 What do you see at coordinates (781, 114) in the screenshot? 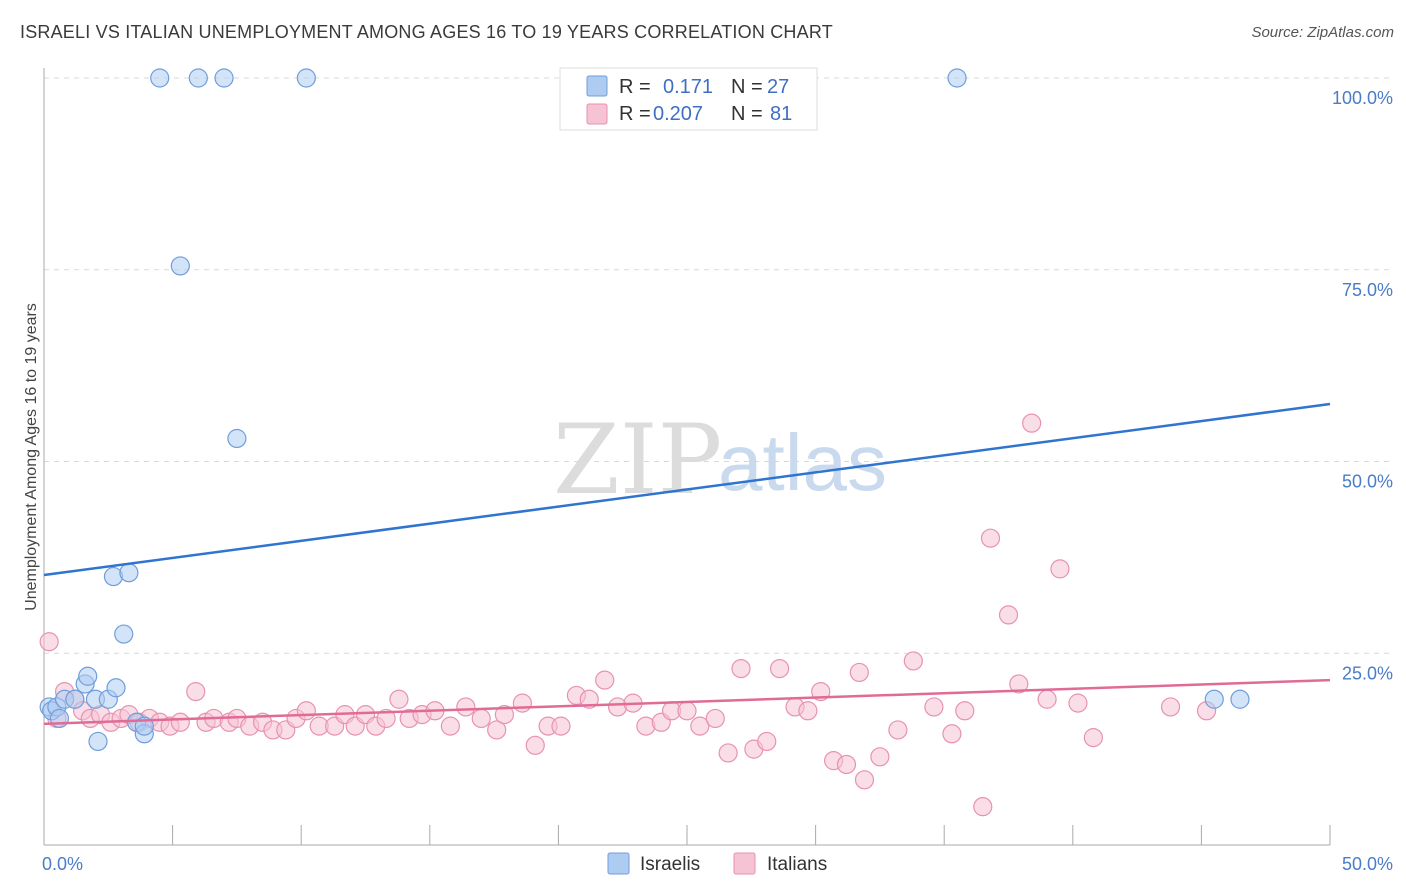
I see `legend-n-value-italians: 81` at bounding box center [781, 114].